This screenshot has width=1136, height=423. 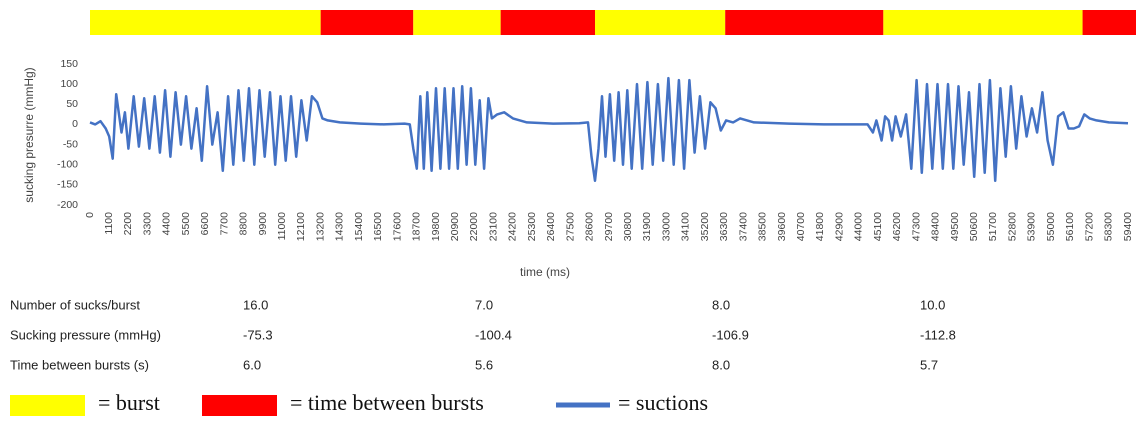 What do you see at coordinates (859, 226) in the screenshot?
I see `x-tick-label: 44000` at bounding box center [859, 226].